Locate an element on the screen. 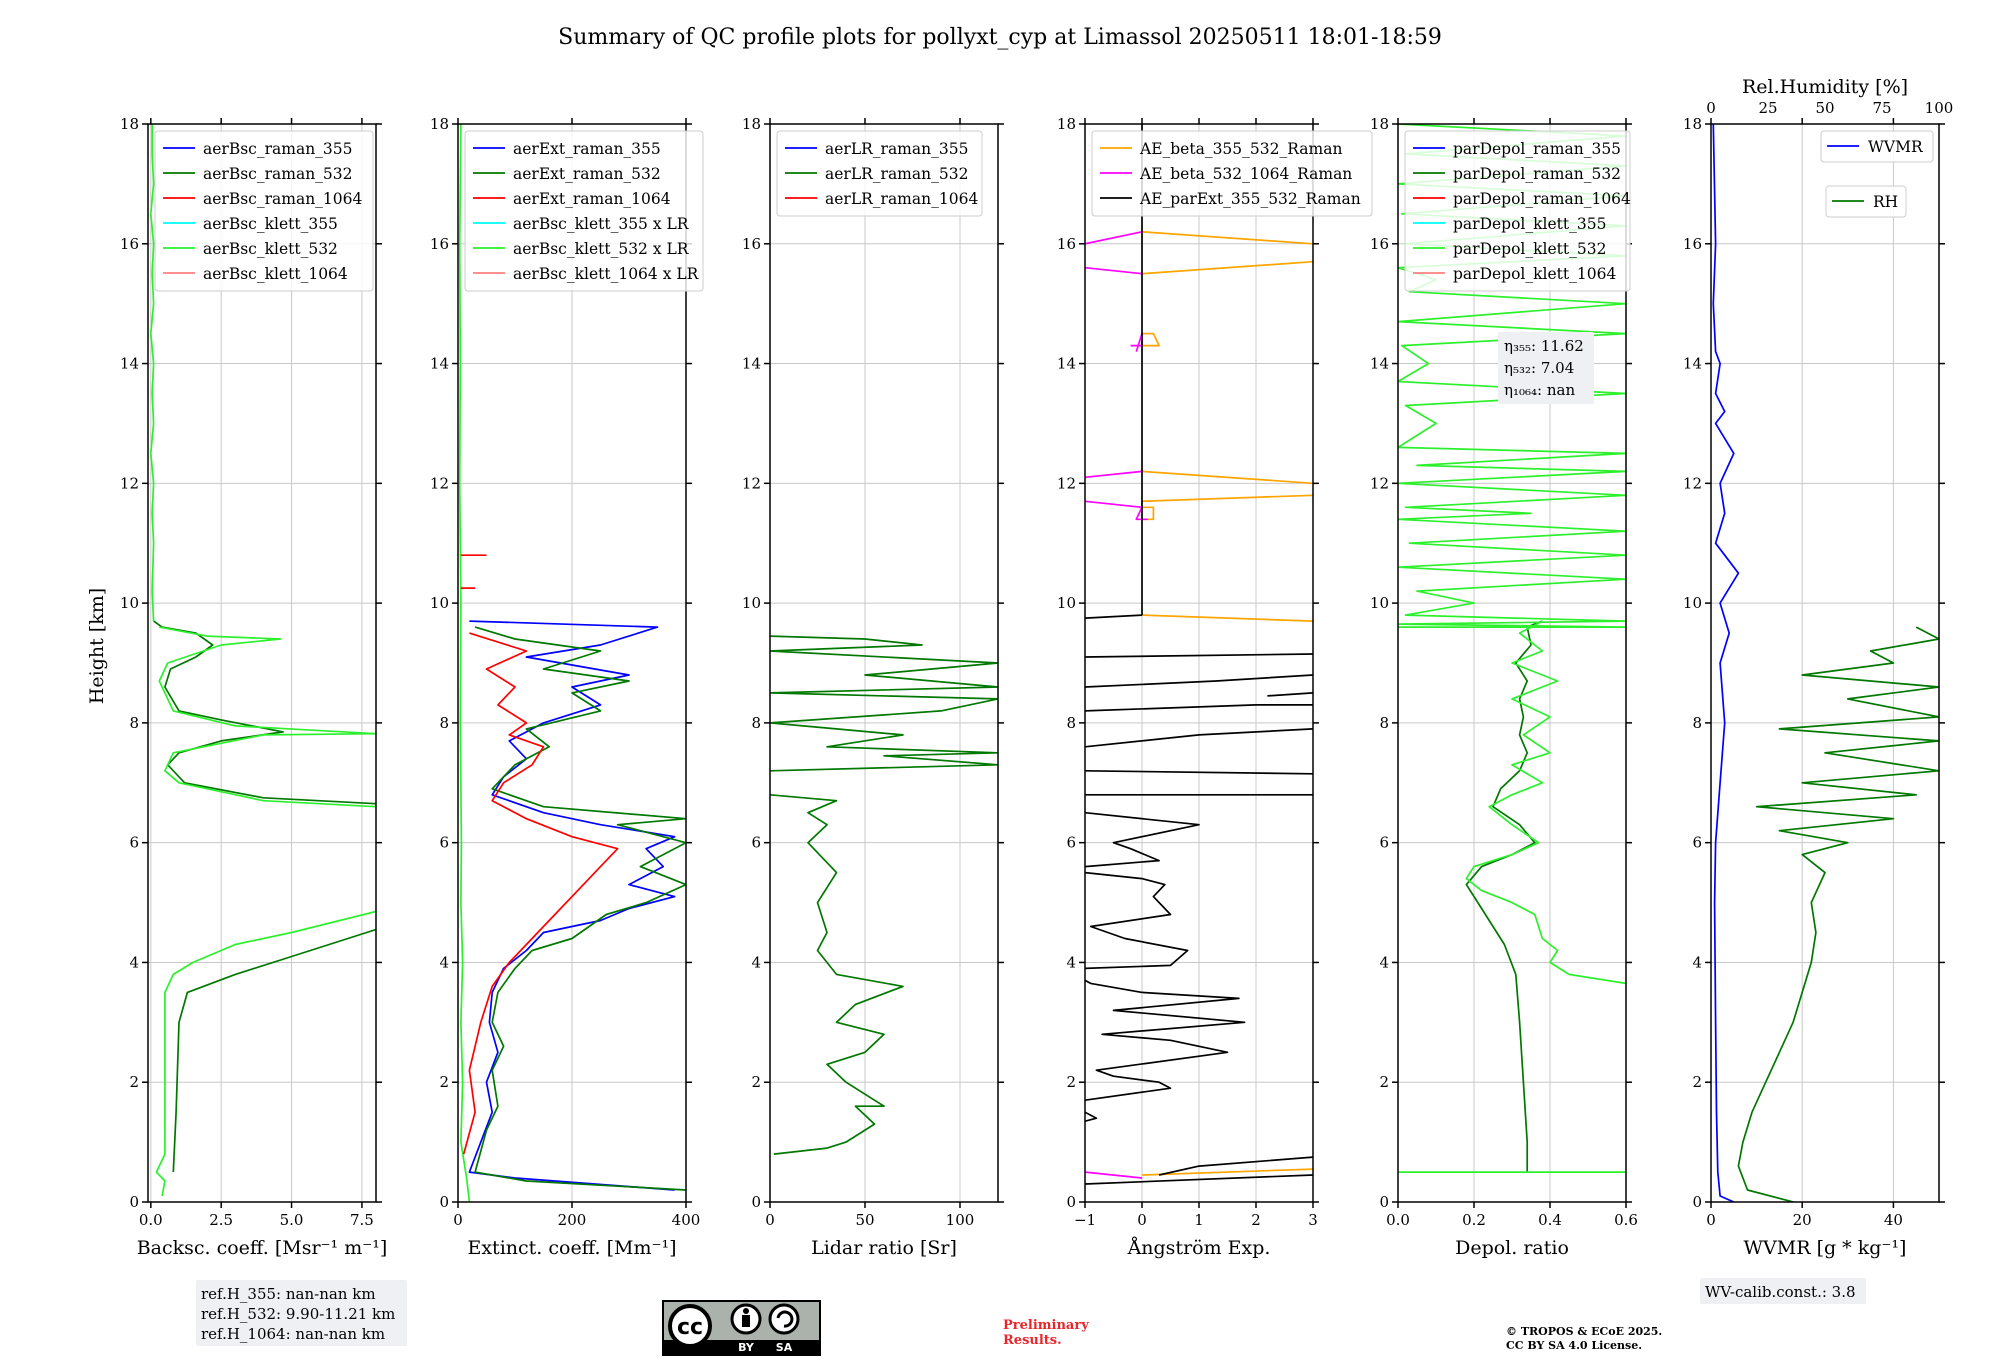 The height and width of the screenshot is (1360, 2000). legend-box-lr is located at coordinates (879, 173).